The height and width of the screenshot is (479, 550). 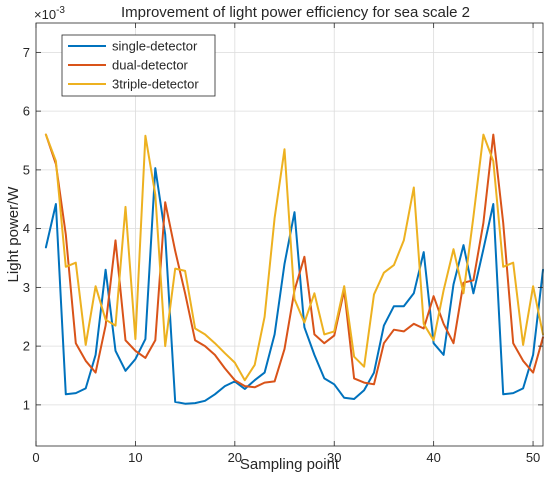 I want to click on y-tick-label: 3, so click(x=26, y=287).